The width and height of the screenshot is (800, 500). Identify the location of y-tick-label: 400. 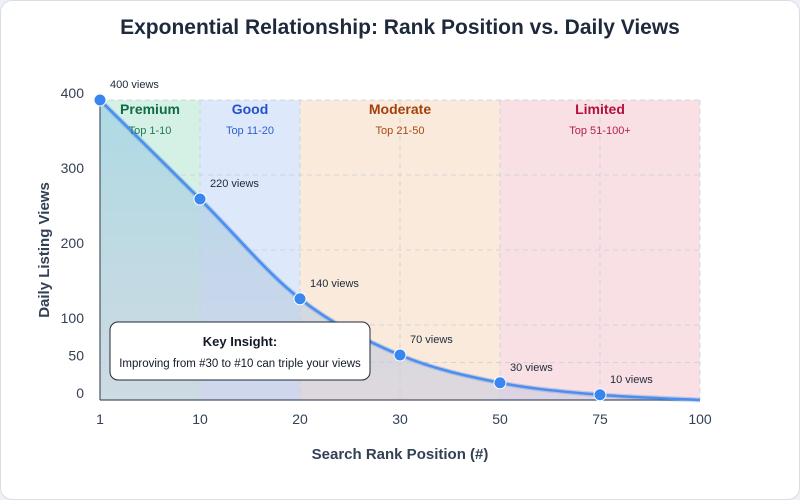
(73, 93).